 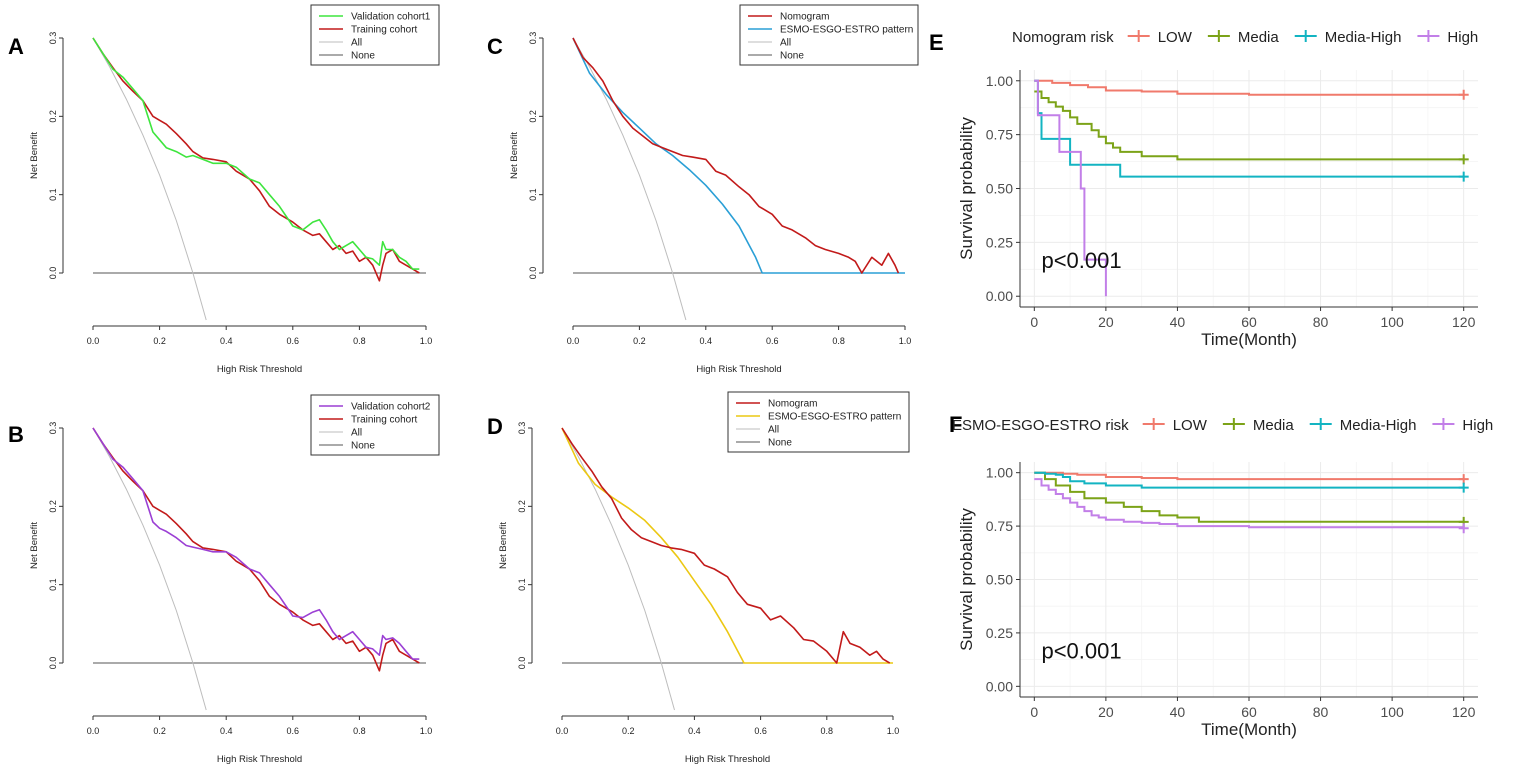 What do you see at coordinates (1081, 260) in the screenshot?
I see `p-value-annotation: p<0.001` at bounding box center [1081, 260].